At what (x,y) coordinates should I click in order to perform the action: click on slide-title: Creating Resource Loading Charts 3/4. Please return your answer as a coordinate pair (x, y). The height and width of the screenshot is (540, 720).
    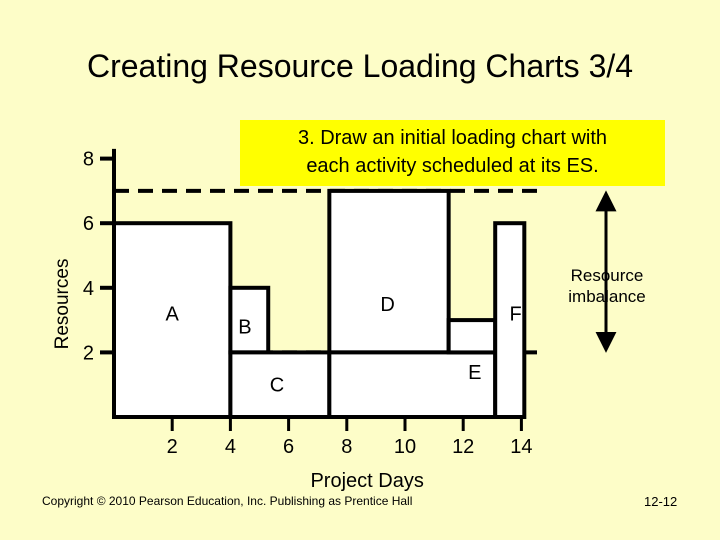
    Looking at the image, I should click on (360, 66).